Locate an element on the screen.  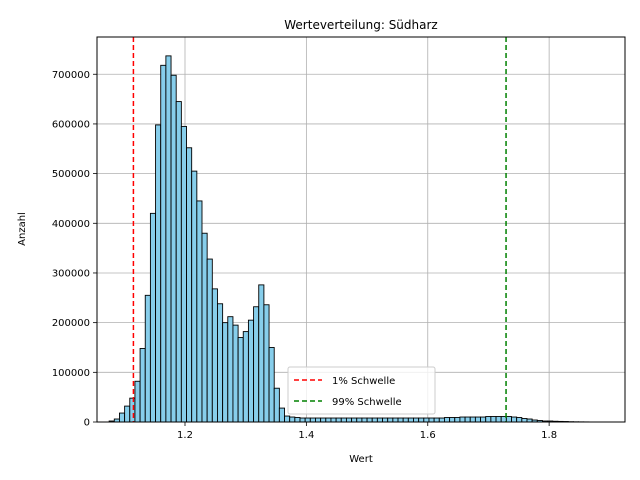
x-axis-title: Wert is located at coordinates (361, 459).